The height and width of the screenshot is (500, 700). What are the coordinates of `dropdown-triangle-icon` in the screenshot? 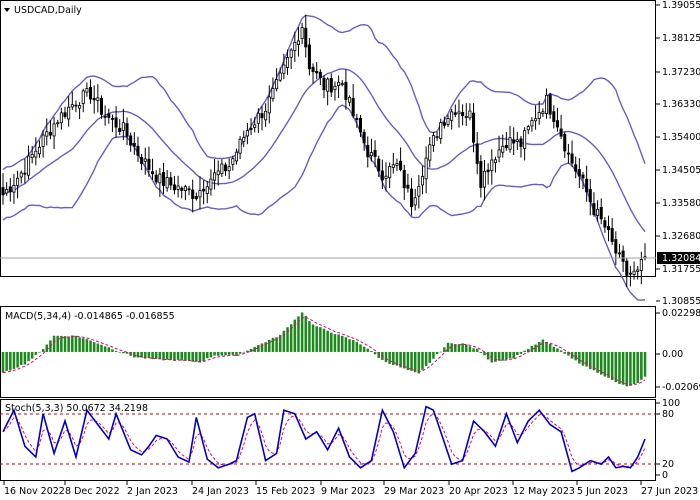 It's located at (7, 10).